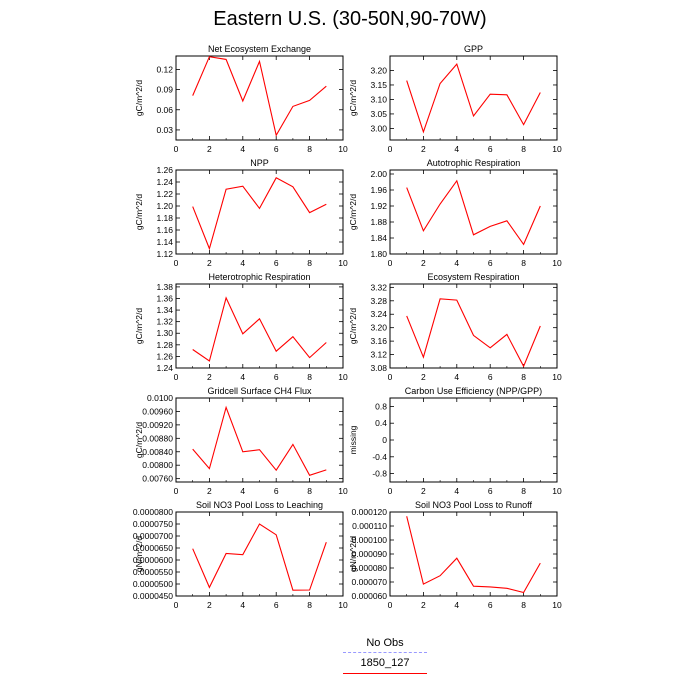 The height and width of the screenshot is (700, 700). Describe the element at coordinates (164, 69) in the screenshot. I see `y-tick-label: 0.12` at that location.